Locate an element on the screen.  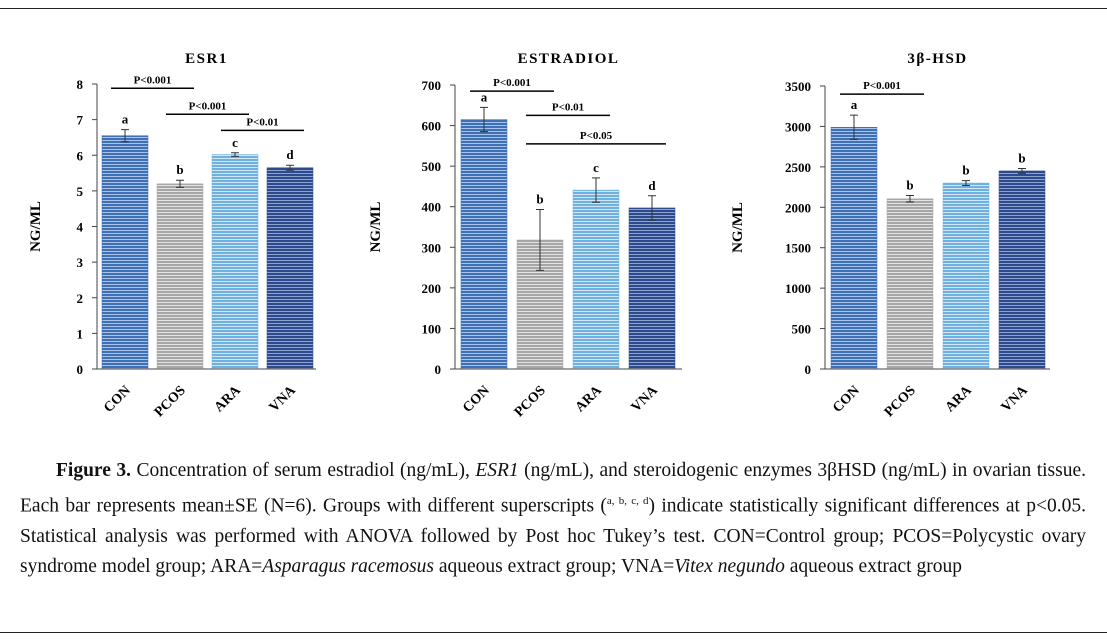
chart3-error-bar-vna is located at coordinates (1022, 170).